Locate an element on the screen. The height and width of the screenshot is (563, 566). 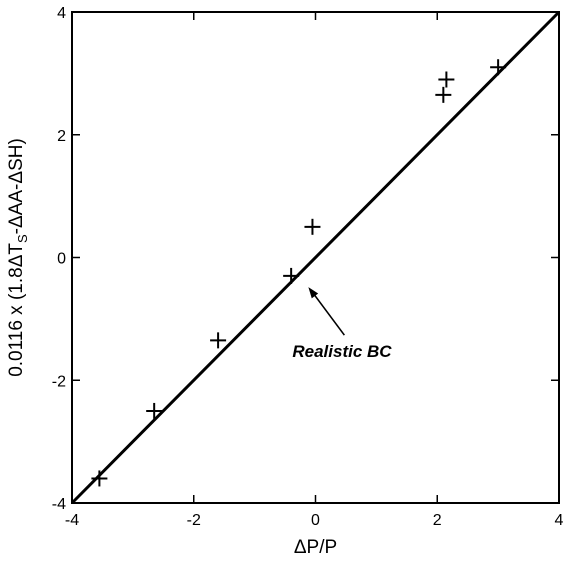
y-axis-label: 0.0116 x (1.8ΔTS-ΔAA-ΔSH) is located at coordinates (18, 257).